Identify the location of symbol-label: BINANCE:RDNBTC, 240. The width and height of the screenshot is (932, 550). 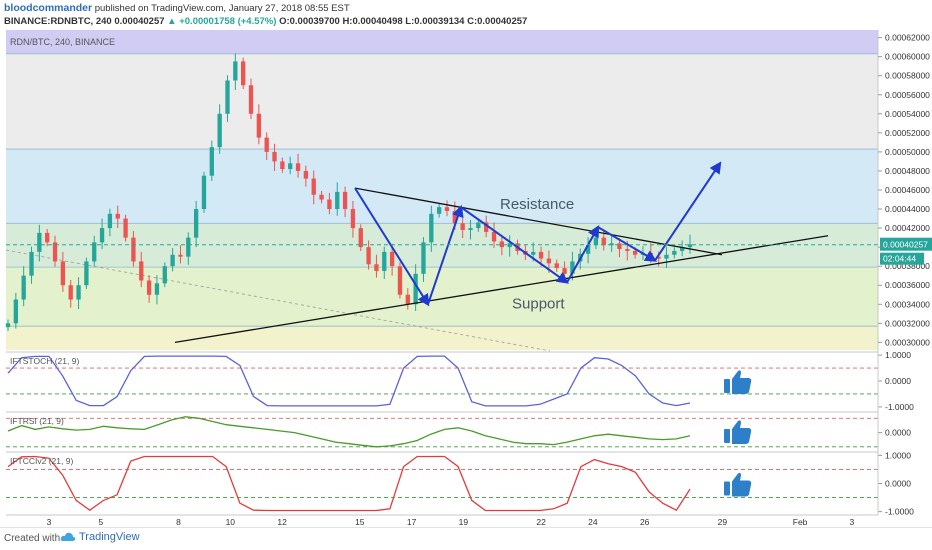
(58, 21).